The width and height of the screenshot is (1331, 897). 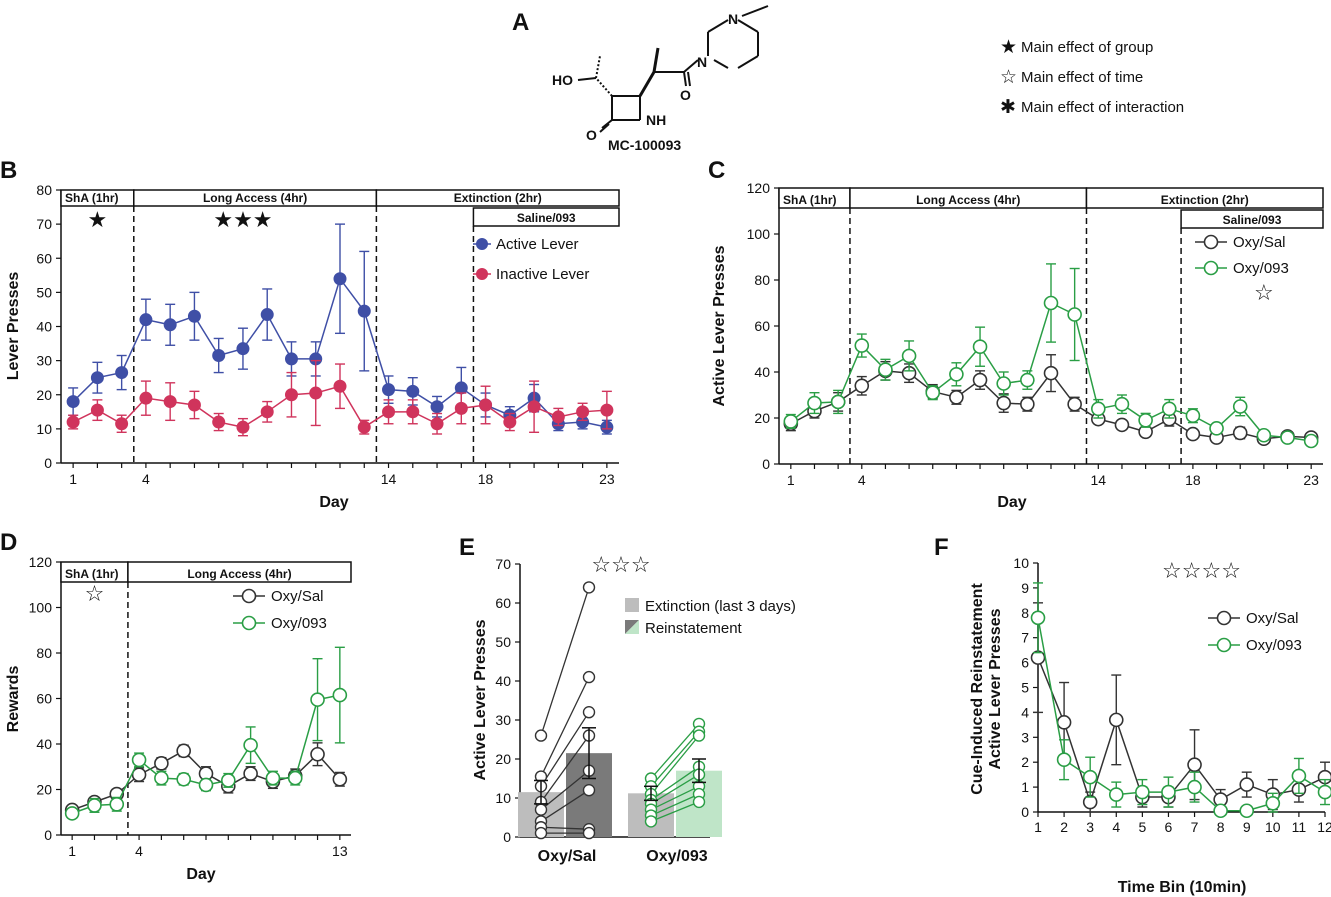 What do you see at coordinates (694, 628) in the screenshot?
I see `legend-label: Reinstatement` at bounding box center [694, 628].